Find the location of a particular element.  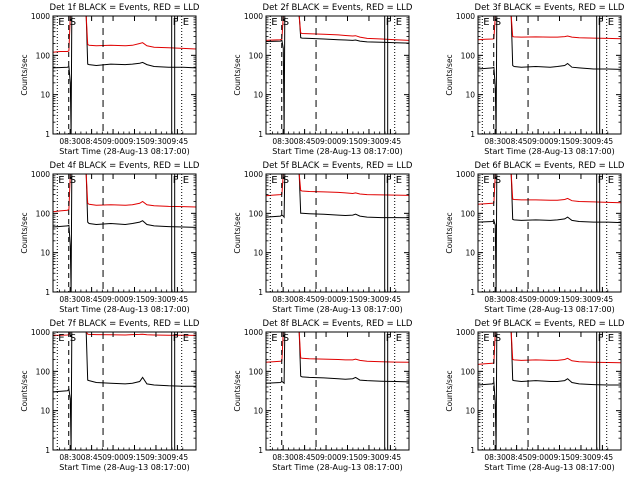

chart-title: Det 9f BLACK = Events, RED = LLD is located at coordinates (550, 324).